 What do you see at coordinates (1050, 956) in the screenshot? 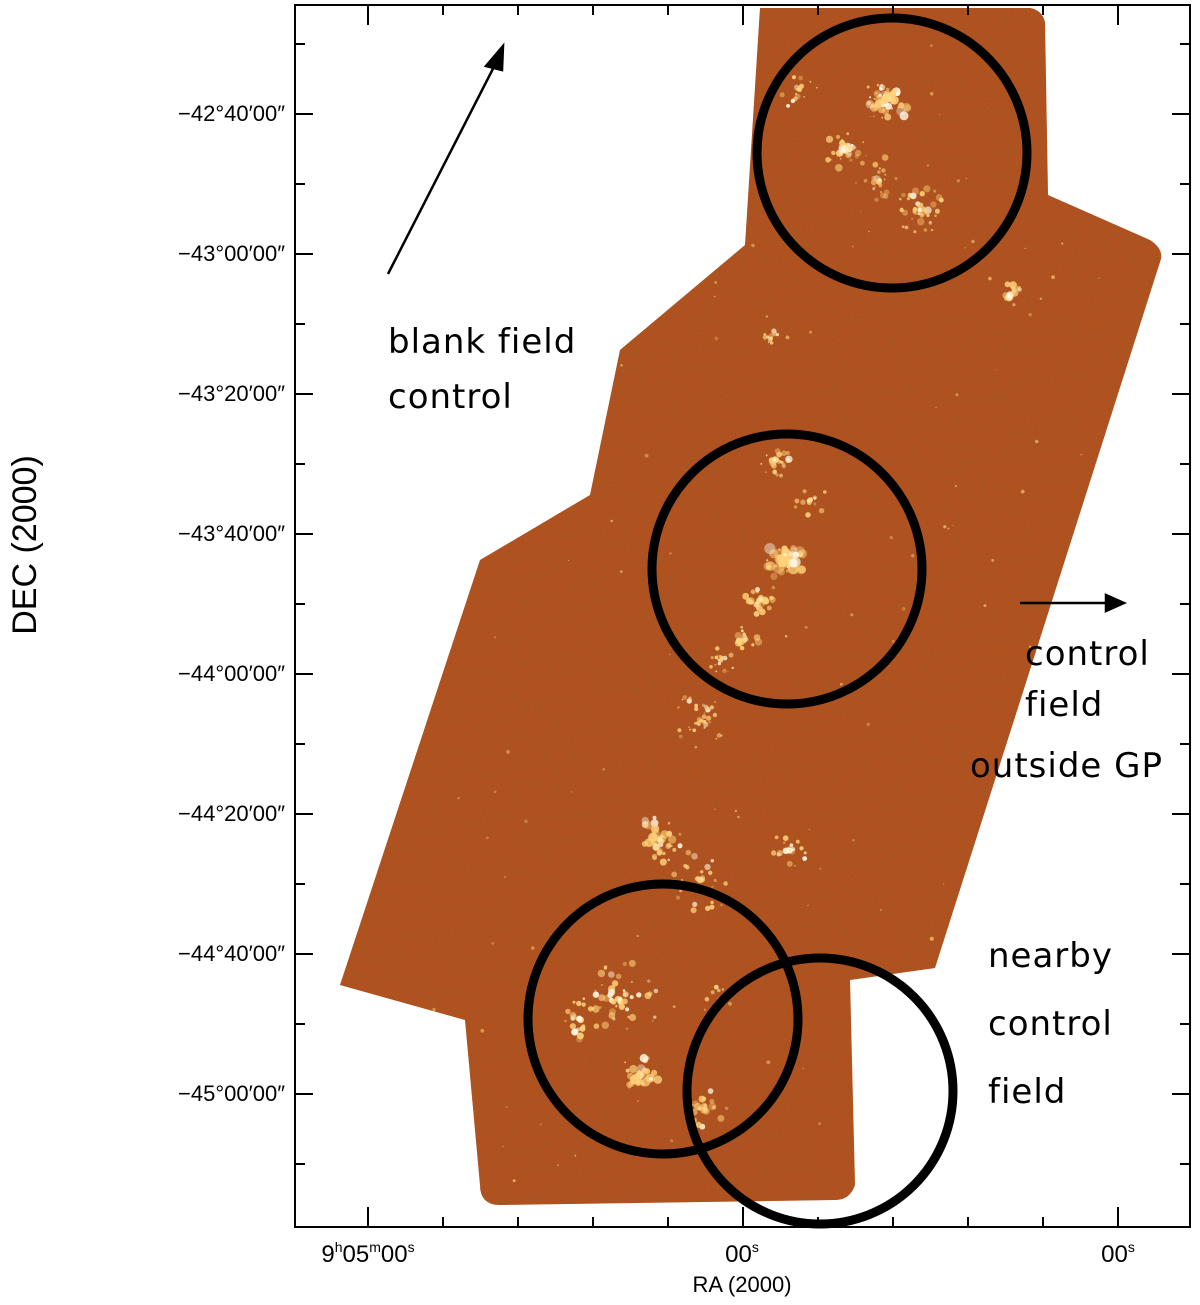
I see `annotation-nearby-line1: nearby` at bounding box center [1050, 956].